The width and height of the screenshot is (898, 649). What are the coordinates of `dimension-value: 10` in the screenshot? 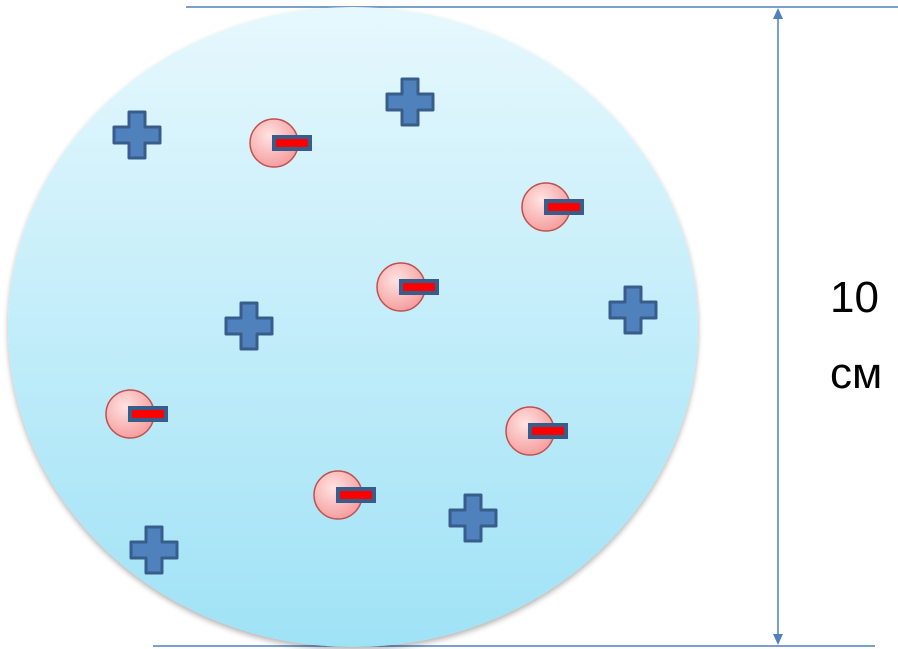 It's located at (854, 297).